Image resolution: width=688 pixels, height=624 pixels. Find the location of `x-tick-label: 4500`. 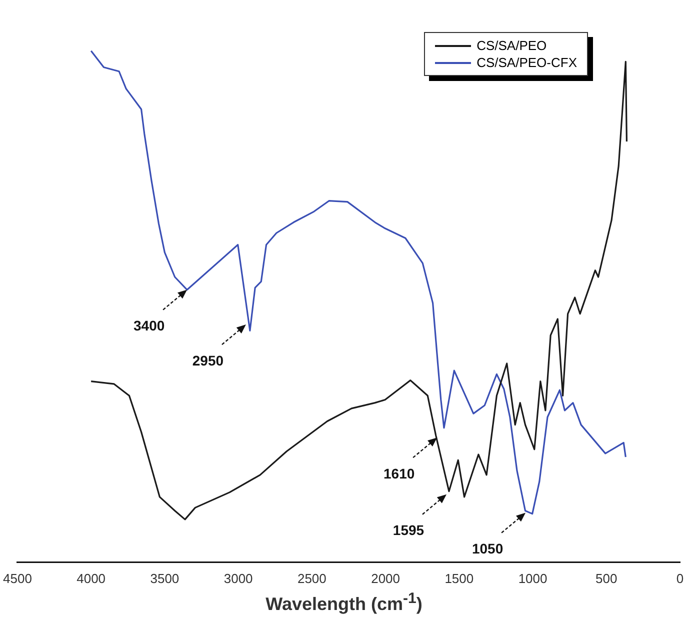

x-tick-label: 4500 is located at coordinates (17, 578).